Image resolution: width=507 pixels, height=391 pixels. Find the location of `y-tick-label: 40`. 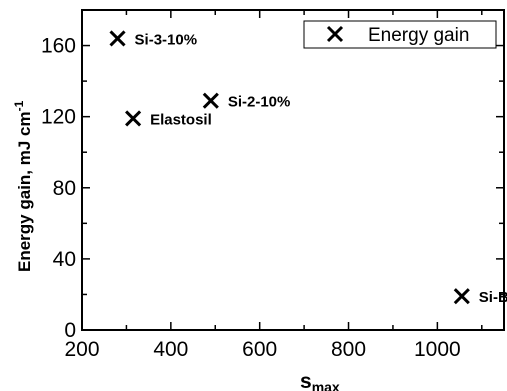

y-tick-label: 40 is located at coordinates (64, 259).